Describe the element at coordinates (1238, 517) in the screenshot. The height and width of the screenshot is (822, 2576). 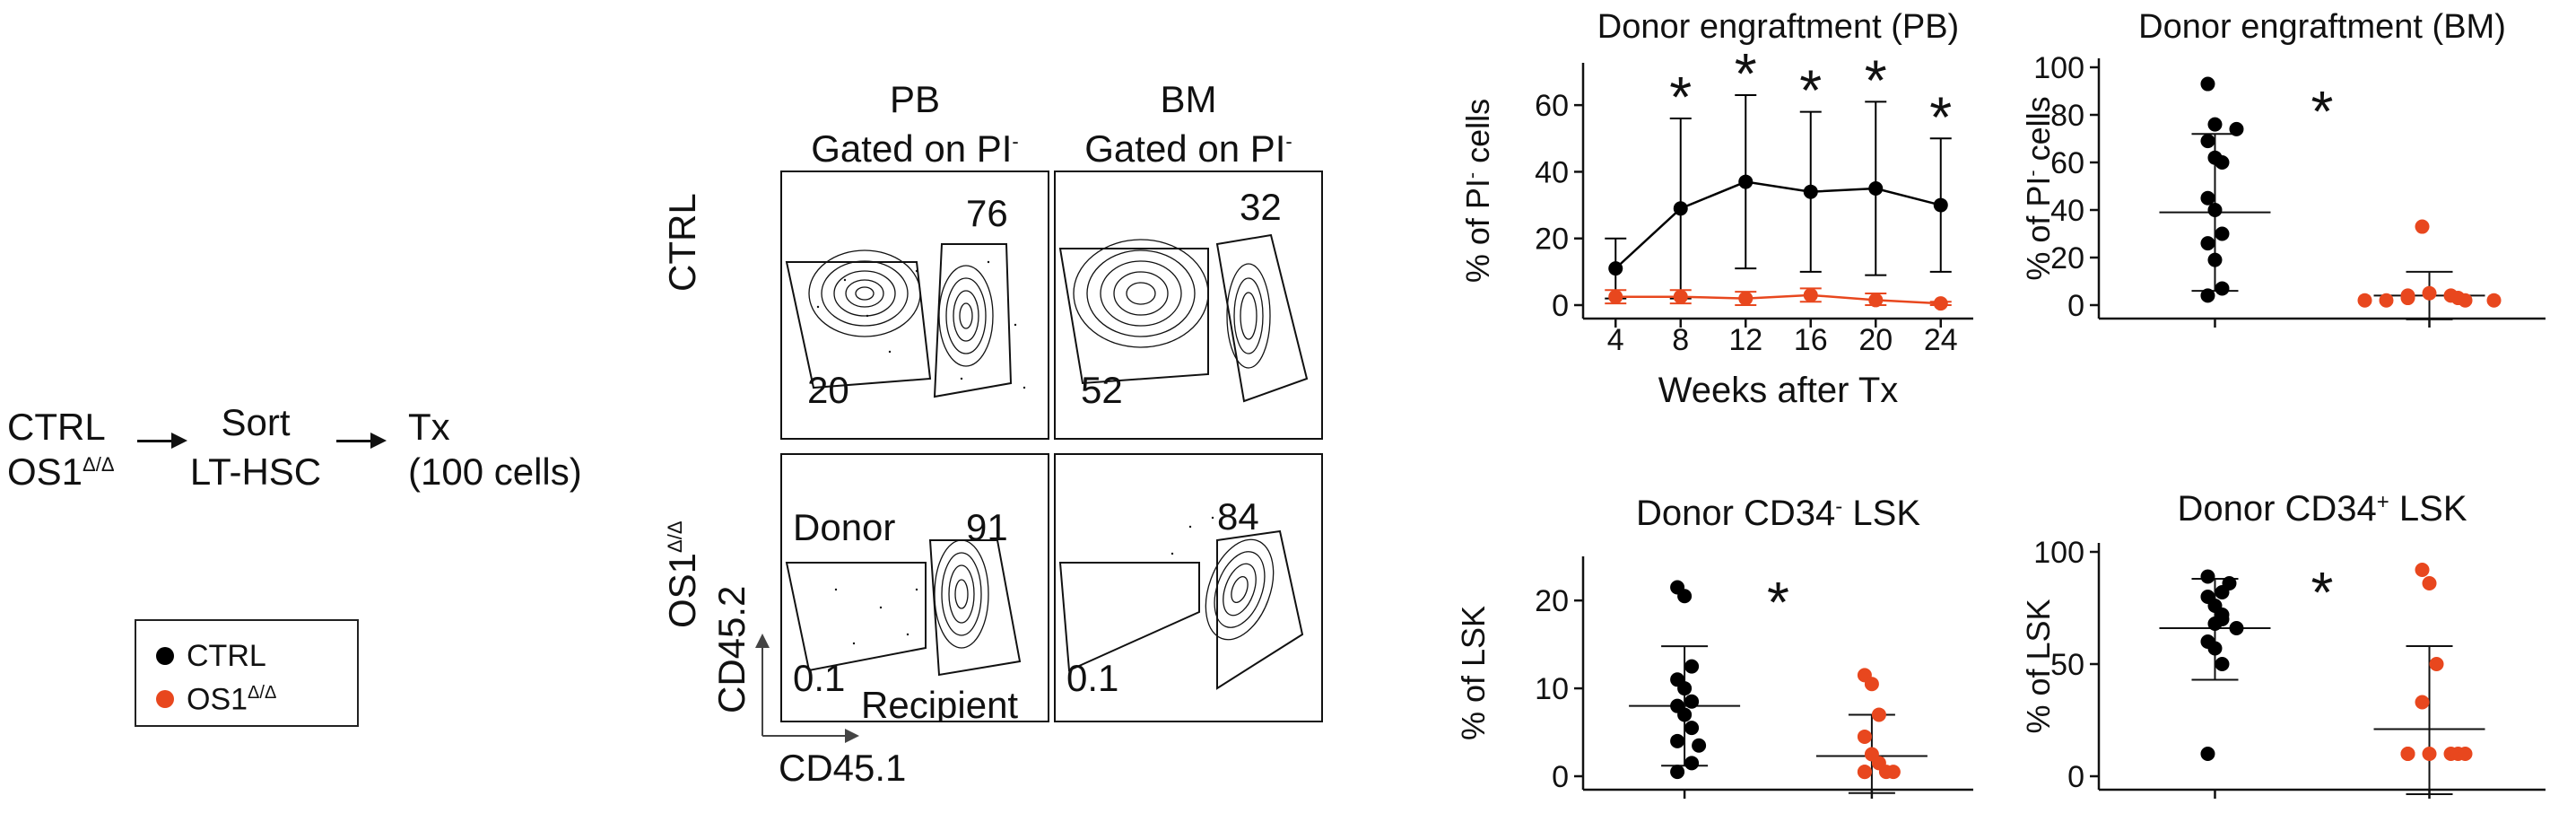
I see `donor-percent: 84` at that location.